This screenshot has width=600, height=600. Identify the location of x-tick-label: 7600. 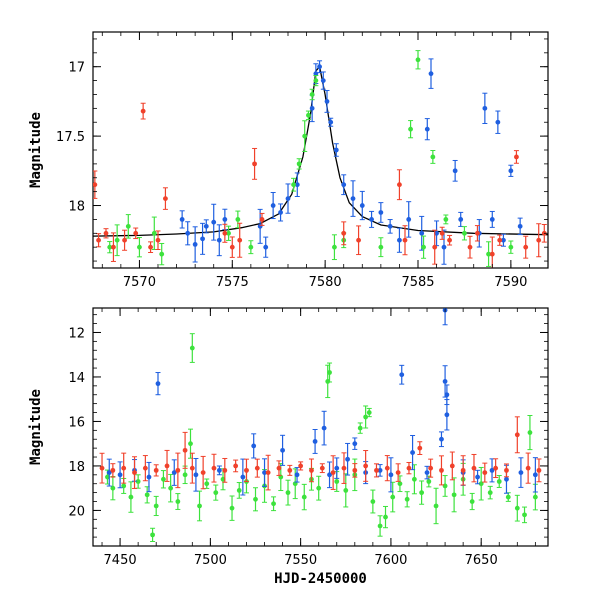
(390, 560).